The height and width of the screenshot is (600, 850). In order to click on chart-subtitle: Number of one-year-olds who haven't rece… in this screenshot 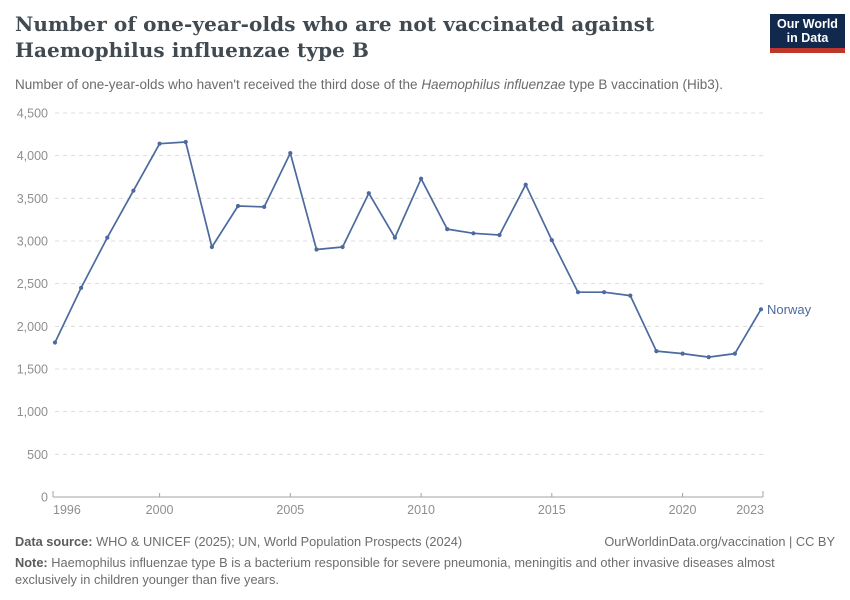, I will do `click(425, 84)`.